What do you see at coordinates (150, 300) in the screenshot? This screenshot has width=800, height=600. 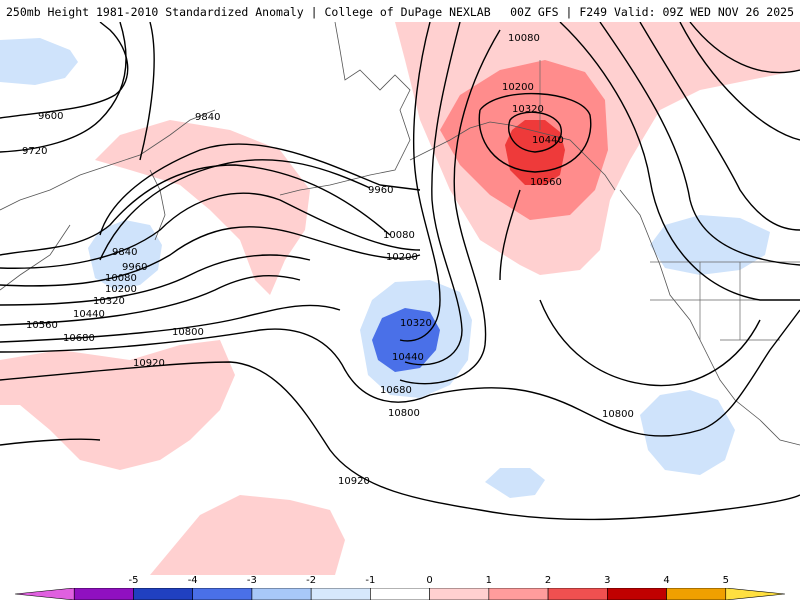 I see `contour-10560-west` at bounding box center [150, 300].